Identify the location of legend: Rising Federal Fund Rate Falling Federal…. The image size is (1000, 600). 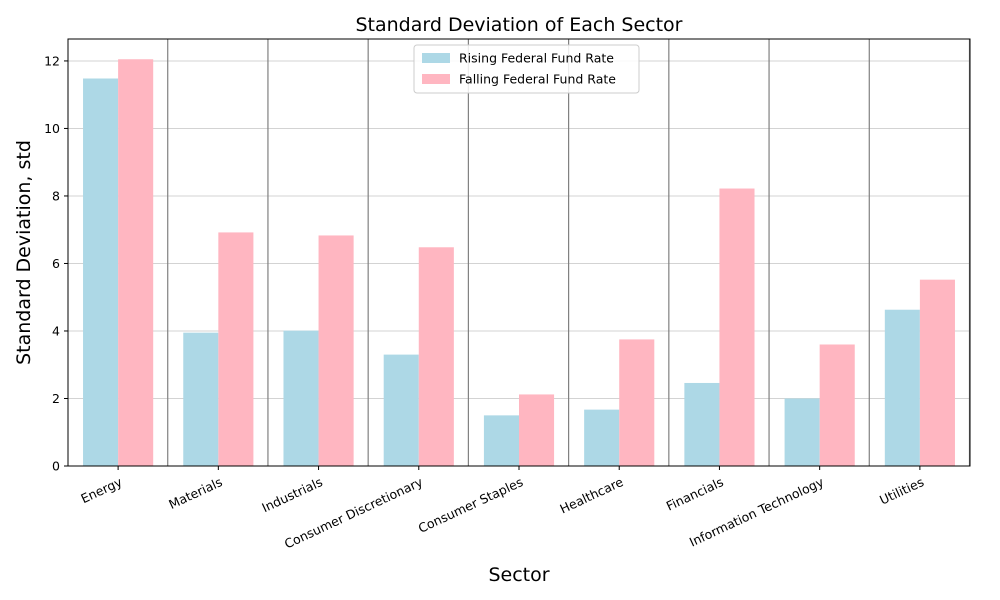
(526, 69).